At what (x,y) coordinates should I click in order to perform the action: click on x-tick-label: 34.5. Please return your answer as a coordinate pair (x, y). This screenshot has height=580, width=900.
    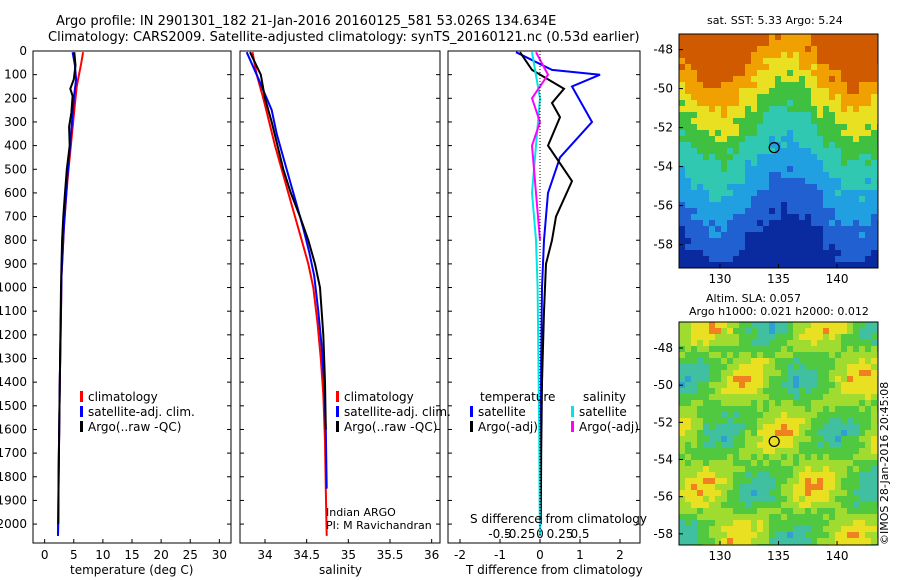
    Looking at the image, I should click on (306, 555).